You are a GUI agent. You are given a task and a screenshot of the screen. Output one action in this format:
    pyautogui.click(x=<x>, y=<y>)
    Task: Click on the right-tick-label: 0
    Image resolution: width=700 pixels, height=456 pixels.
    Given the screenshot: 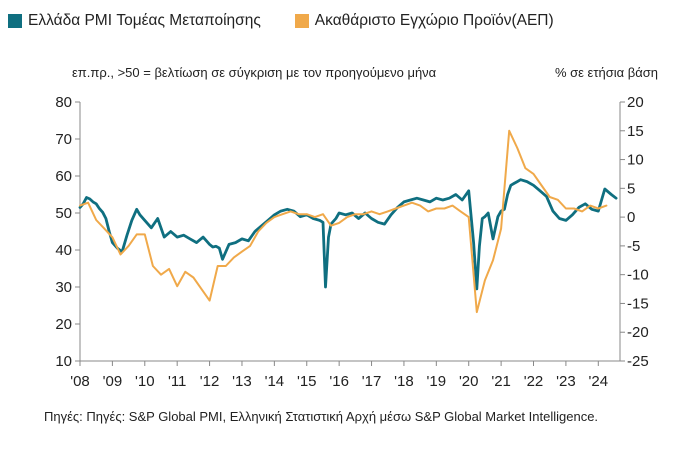 What is the action you would take?
    pyautogui.click(x=631, y=217)
    